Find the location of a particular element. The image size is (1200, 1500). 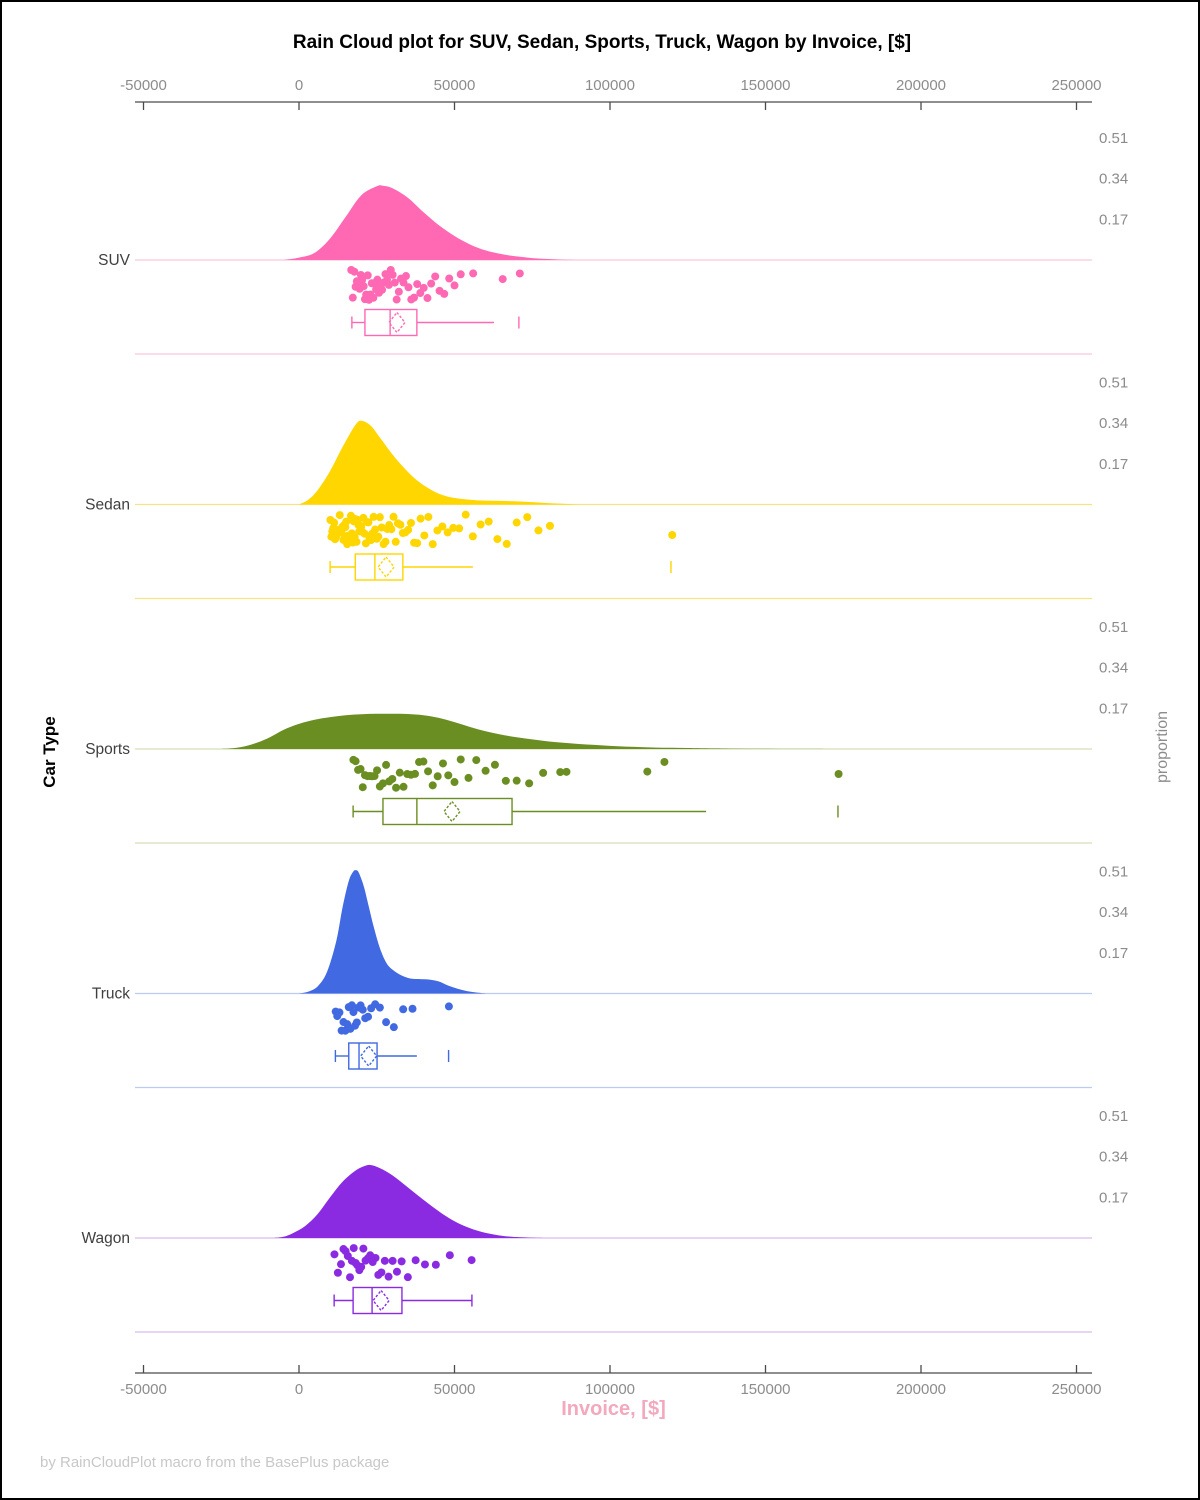

proportion-tick-label-sports: 0.17 is located at coordinates (1113, 708).